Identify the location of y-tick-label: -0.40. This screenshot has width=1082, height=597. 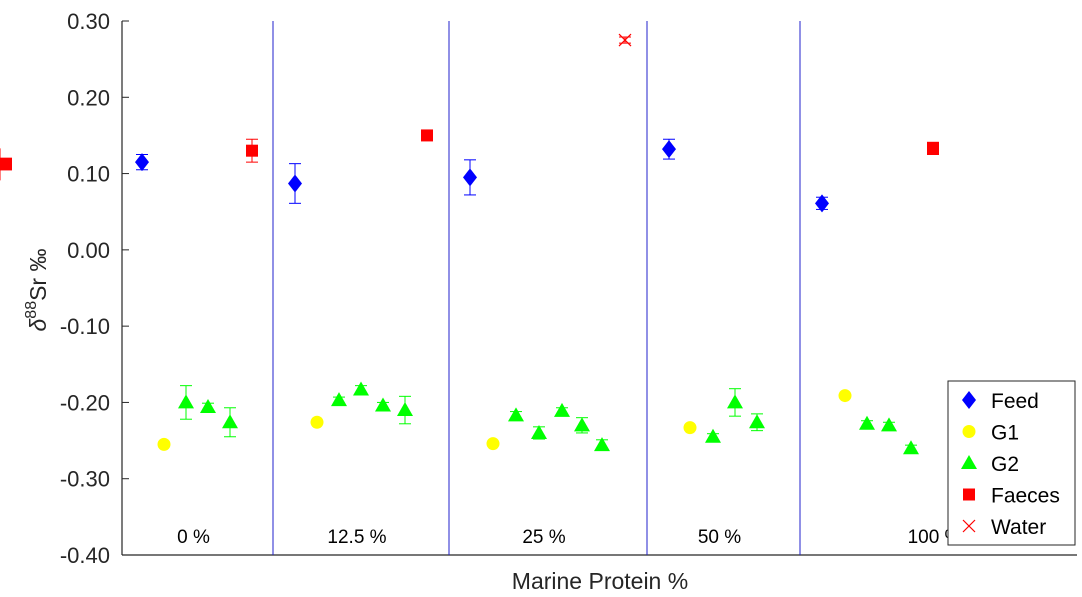
(85, 555).